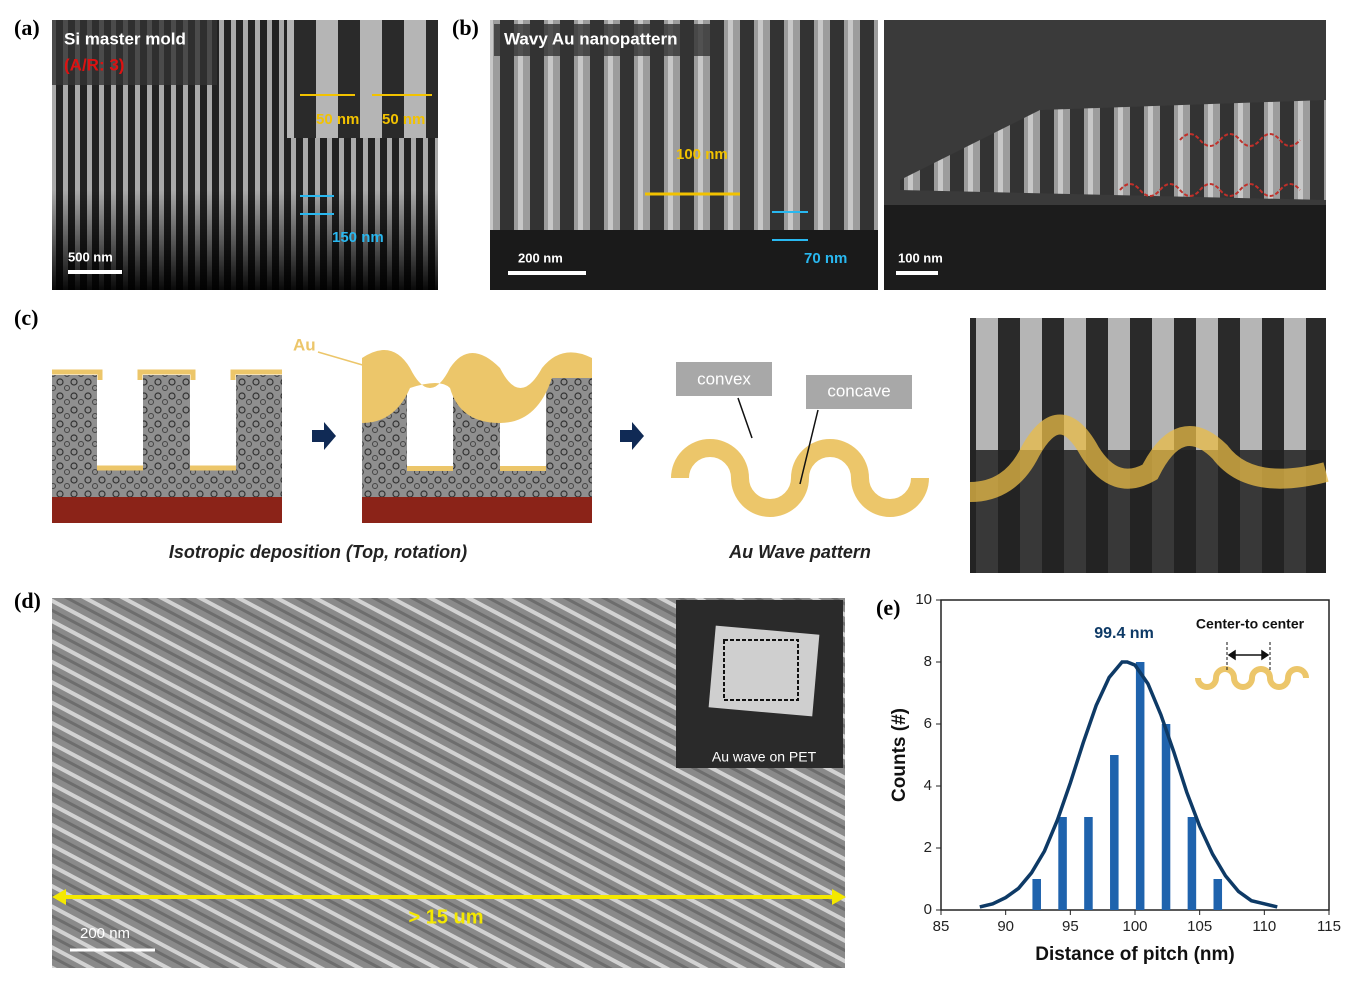 The image size is (1355, 992). I want to click on au-overlay, so click(1149, 458).